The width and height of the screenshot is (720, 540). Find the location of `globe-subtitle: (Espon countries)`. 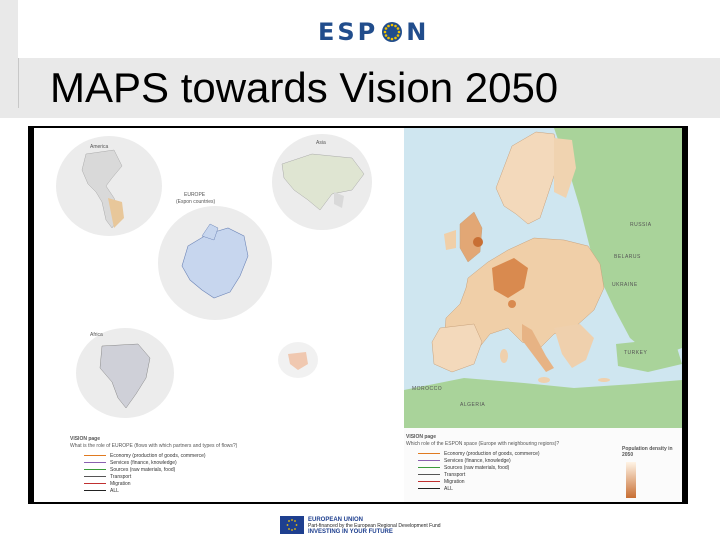

globe-subtitle: (Espon countries) is located at coordinates (196, 202).